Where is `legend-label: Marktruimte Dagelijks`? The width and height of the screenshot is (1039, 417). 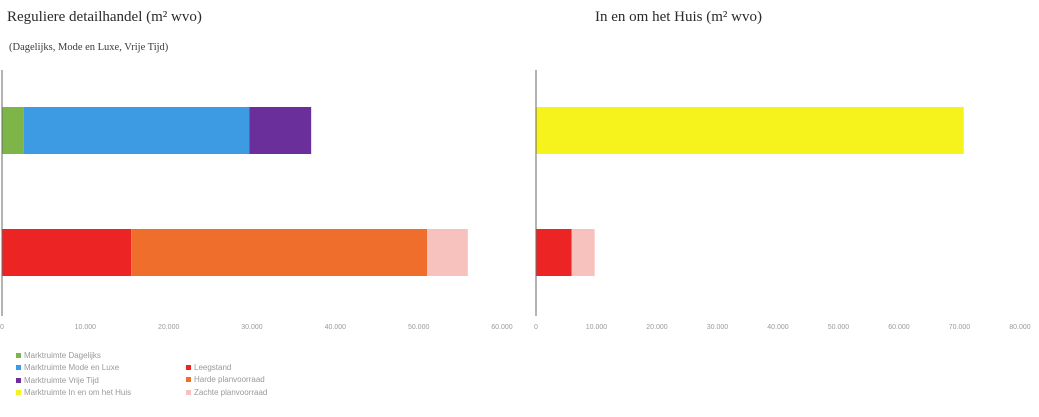
legend-label: Marktruimte Dagelijks is located at coordinates (62, 355).